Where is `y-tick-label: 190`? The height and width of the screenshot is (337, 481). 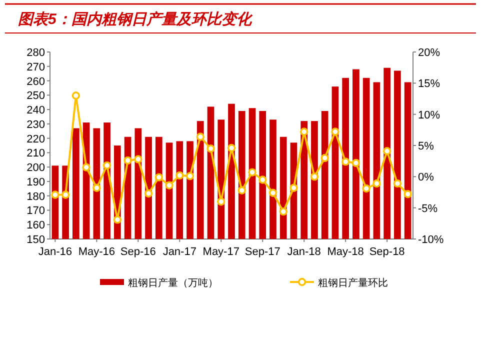 y-tick-label: 190 is located at coordinates (35, 182).